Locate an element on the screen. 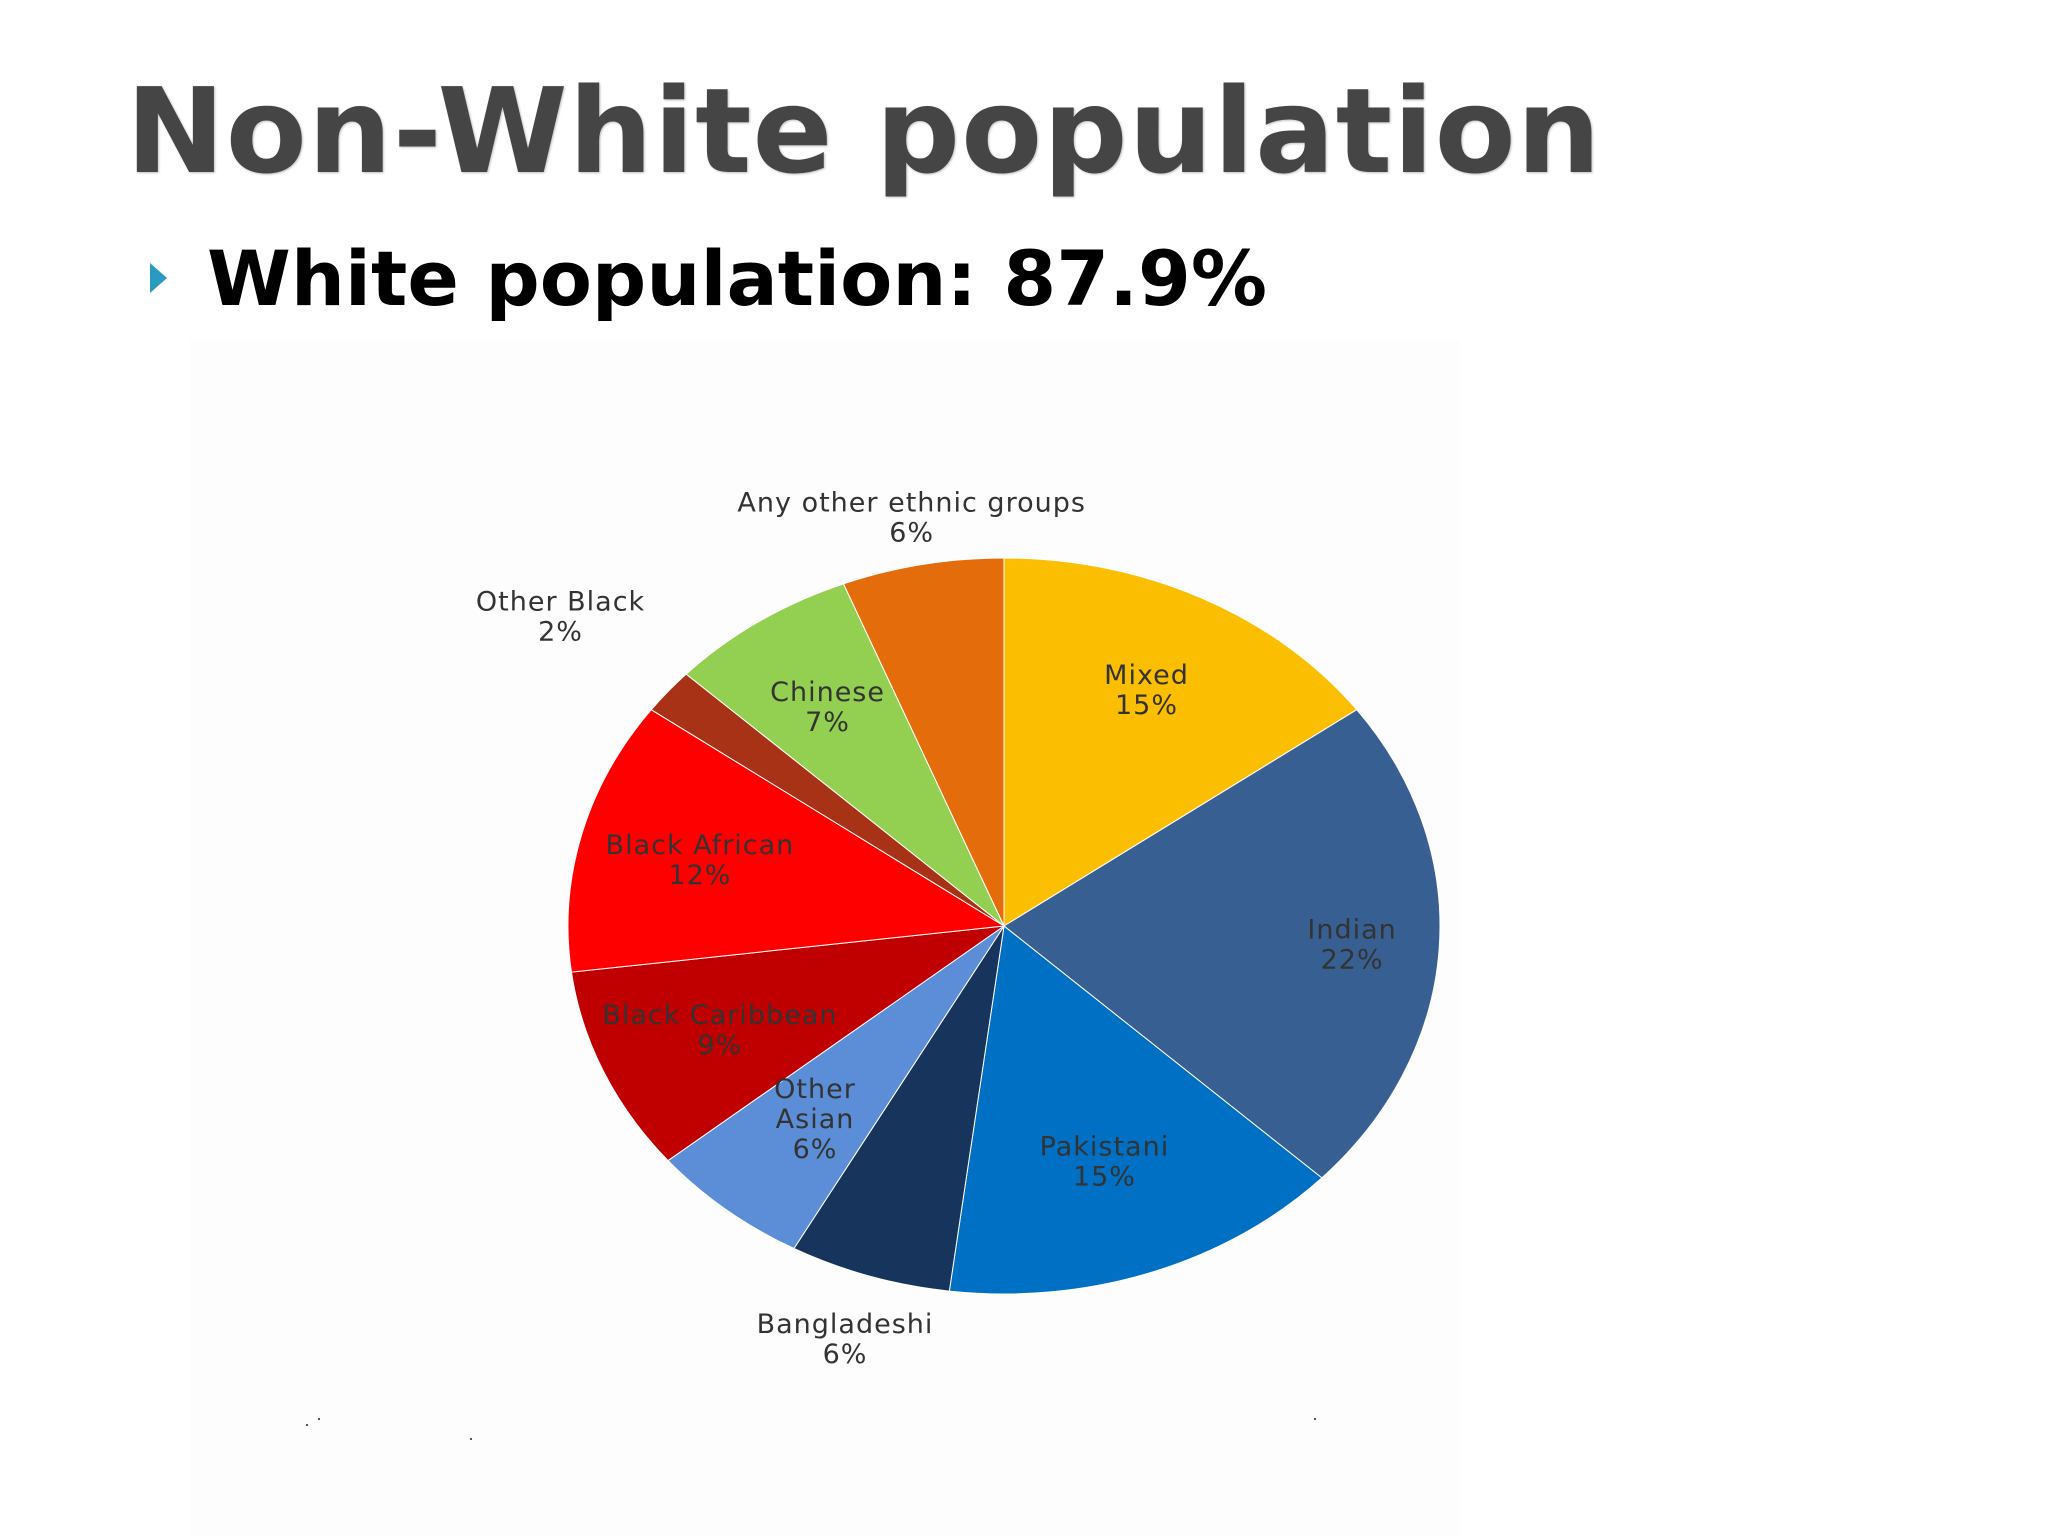  pie-slice-chinese is located at coordinates (845, 755).